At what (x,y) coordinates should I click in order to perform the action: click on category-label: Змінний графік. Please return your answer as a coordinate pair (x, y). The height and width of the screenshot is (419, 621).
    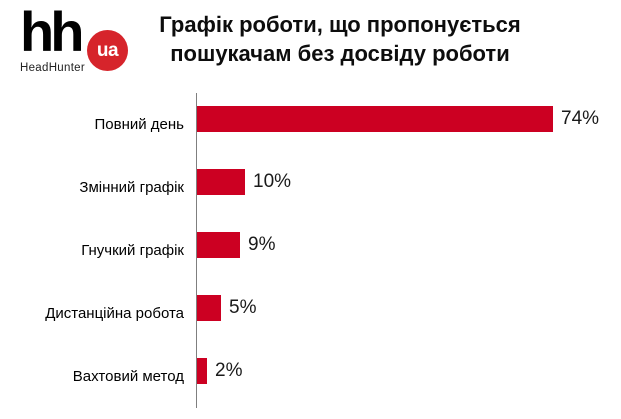
    Looking at the image, I should click on (131, 187).